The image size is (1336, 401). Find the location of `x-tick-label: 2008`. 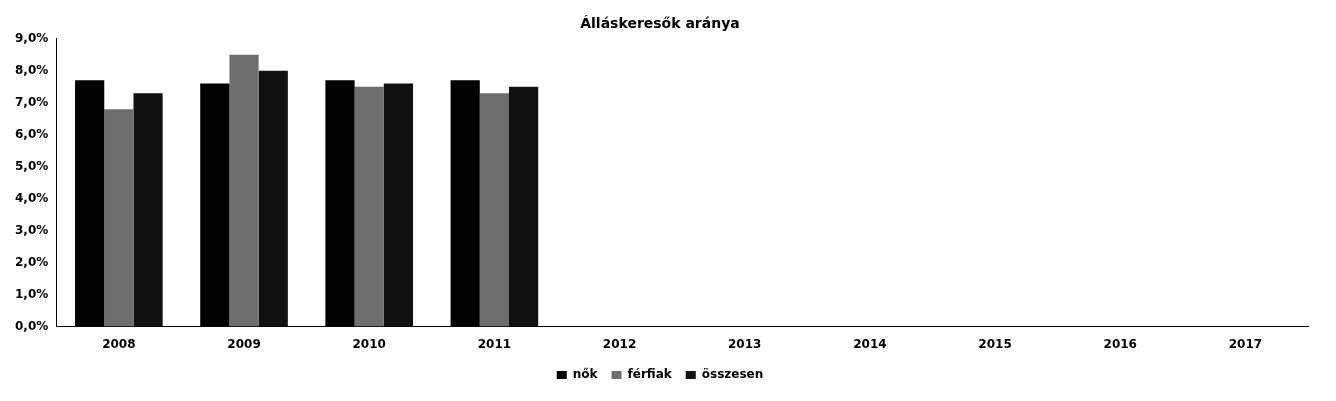

x-tick-label: 2008 is located at coordinates (119, 343).